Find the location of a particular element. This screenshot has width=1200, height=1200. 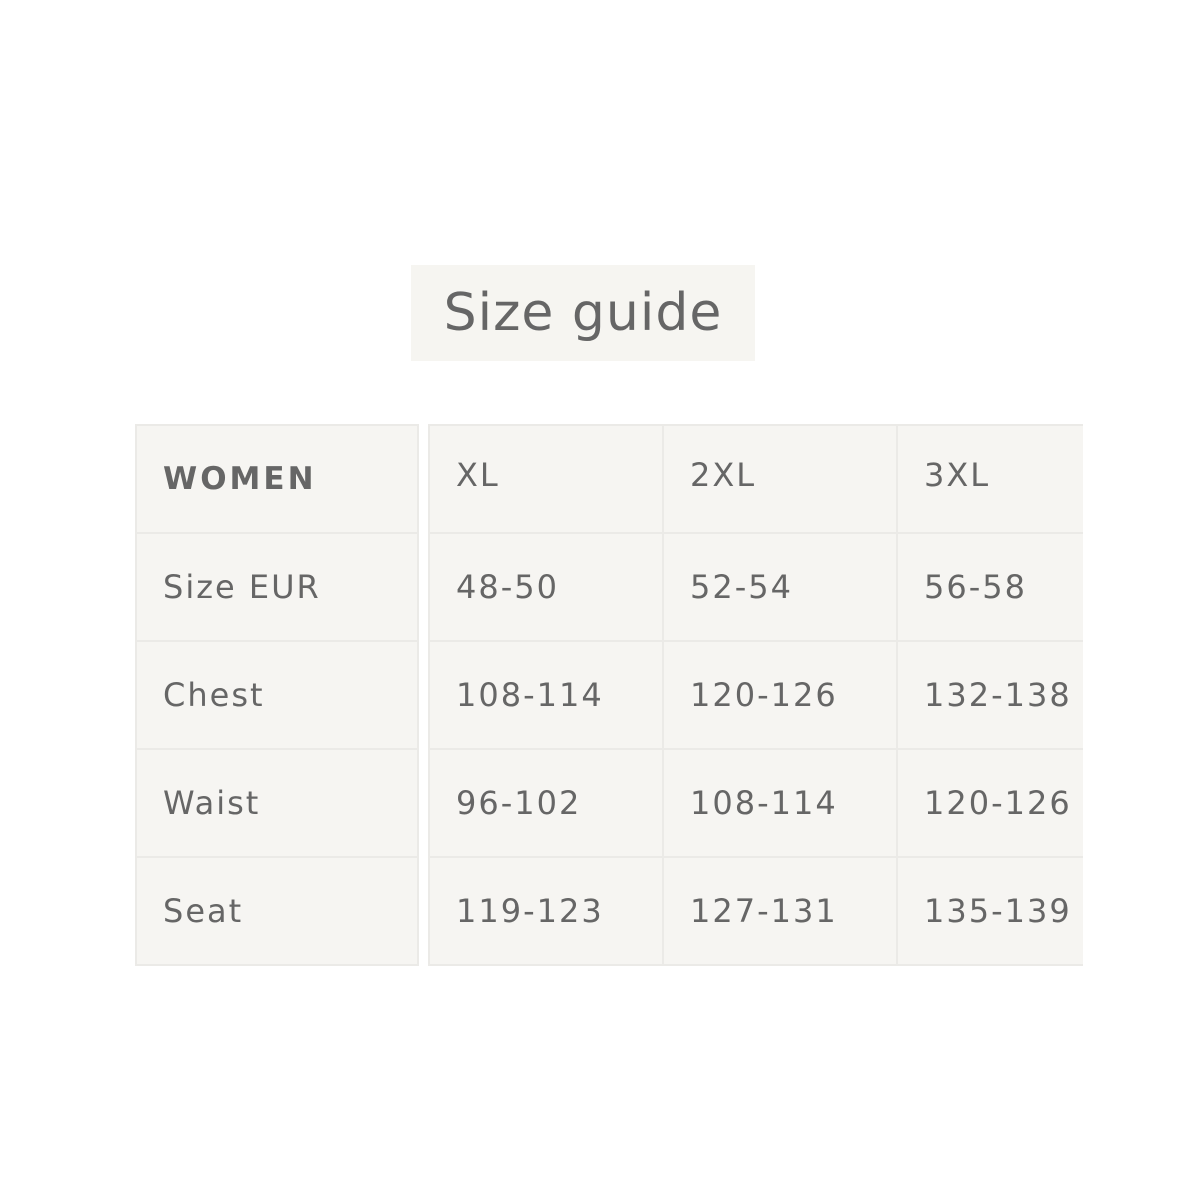

column-header: 2XL is located at coordinates (780, 479).